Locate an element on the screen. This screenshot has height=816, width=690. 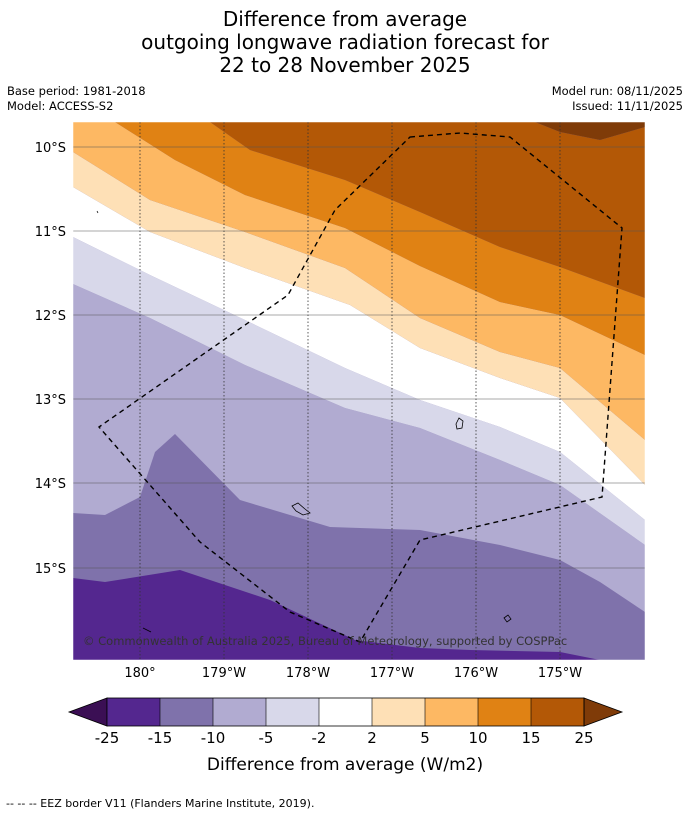
lon-label-175w: 175°W is located at coordinates (560, 673).